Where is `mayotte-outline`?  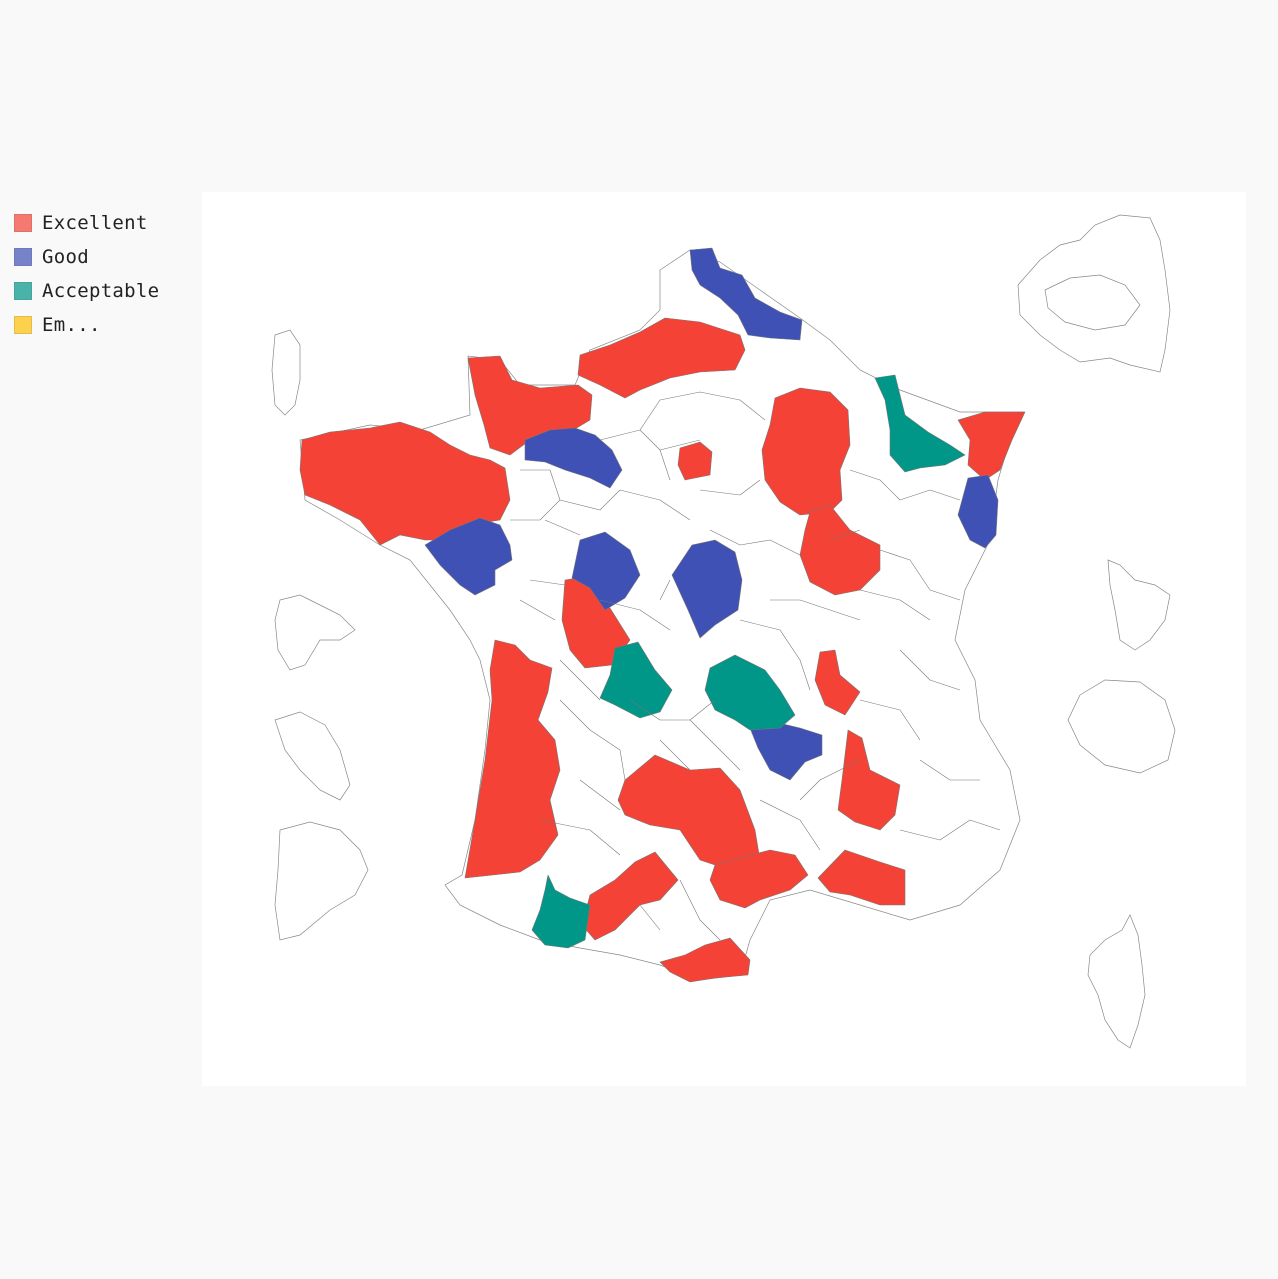 mayotte-outline is located at coordinates (1139, 605).